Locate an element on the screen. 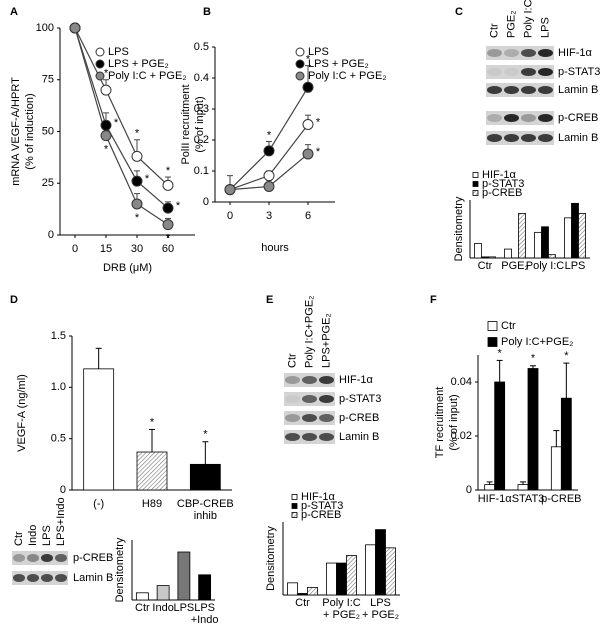 The width and height of the screenshot is (600, 624). x-axis-label: hours is located at coordinates (275, 248).